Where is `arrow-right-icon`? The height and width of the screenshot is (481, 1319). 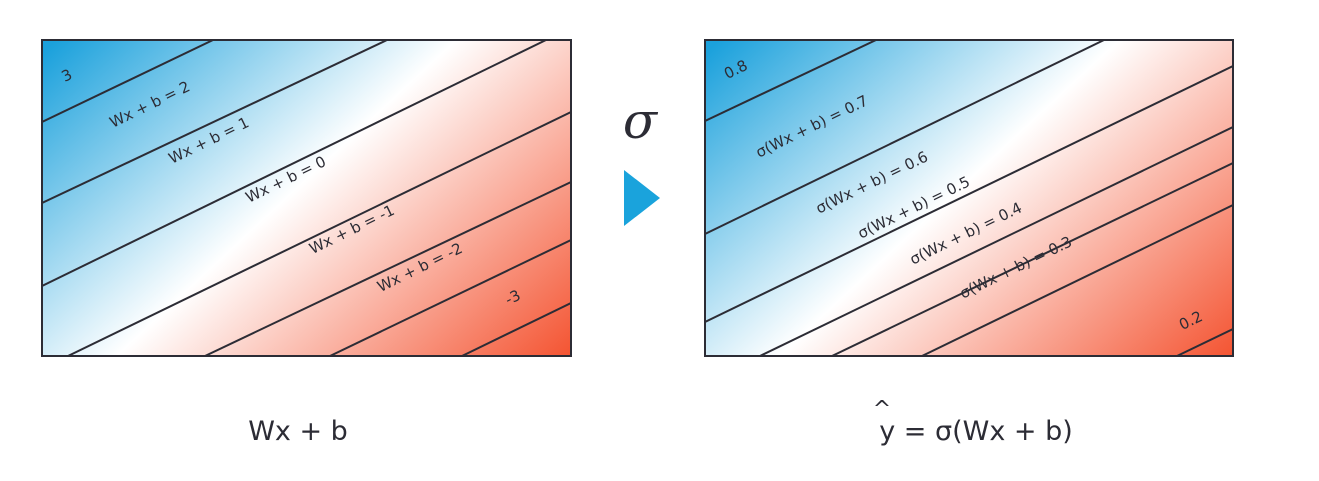 arrow-right-icon is located at coordinates (642, 198).